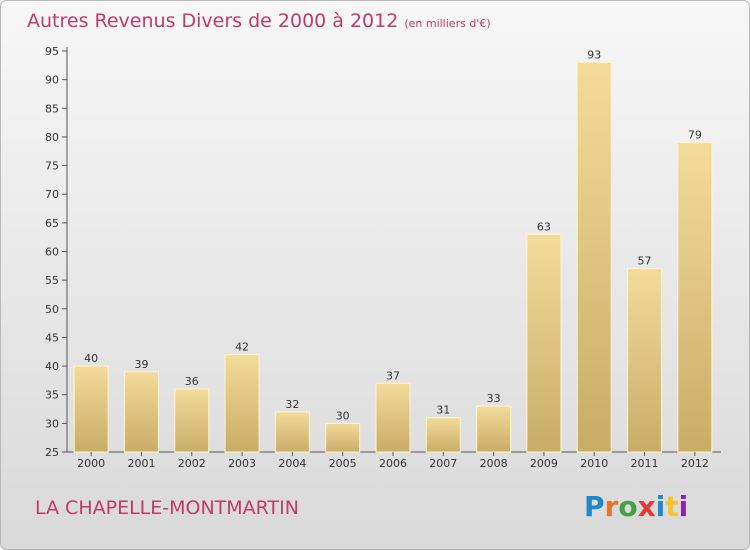  What do you see at coordinates (393, 375) in the screenshot?
I see `bar-value-label: 37` at bounding box center [393, 375].